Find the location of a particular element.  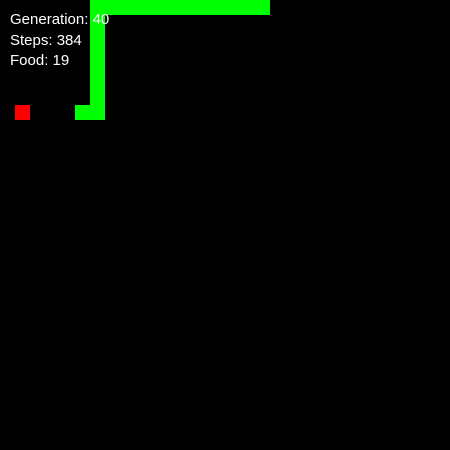

snake-head is located at coordinates (262, 7).